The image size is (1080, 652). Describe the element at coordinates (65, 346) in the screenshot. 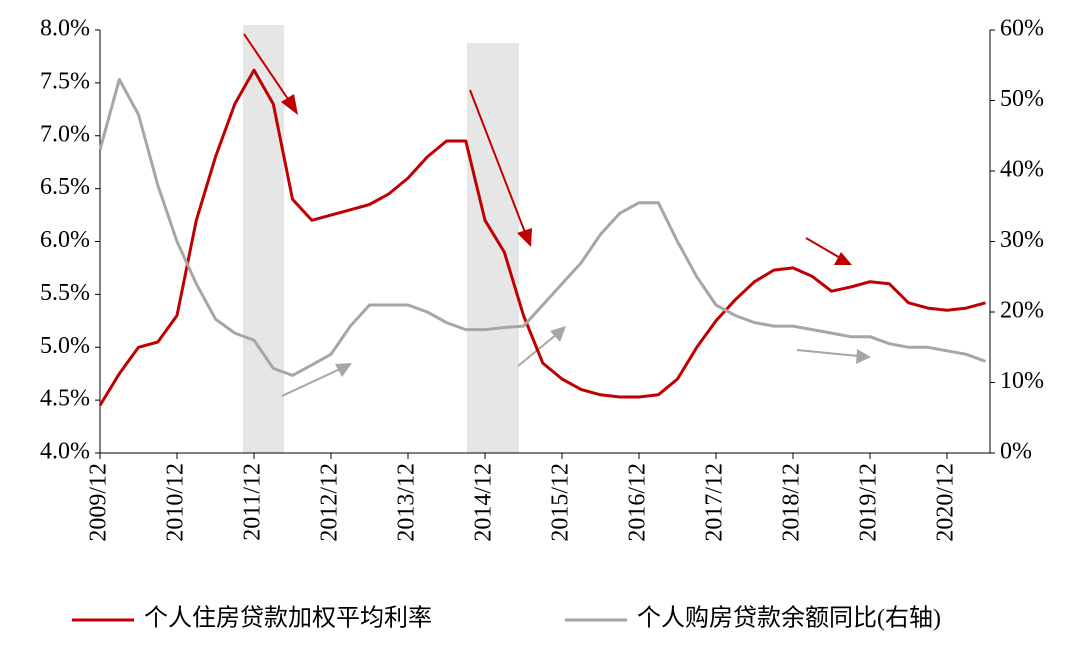

I see `y-tick-label: 5.0%` at that location.